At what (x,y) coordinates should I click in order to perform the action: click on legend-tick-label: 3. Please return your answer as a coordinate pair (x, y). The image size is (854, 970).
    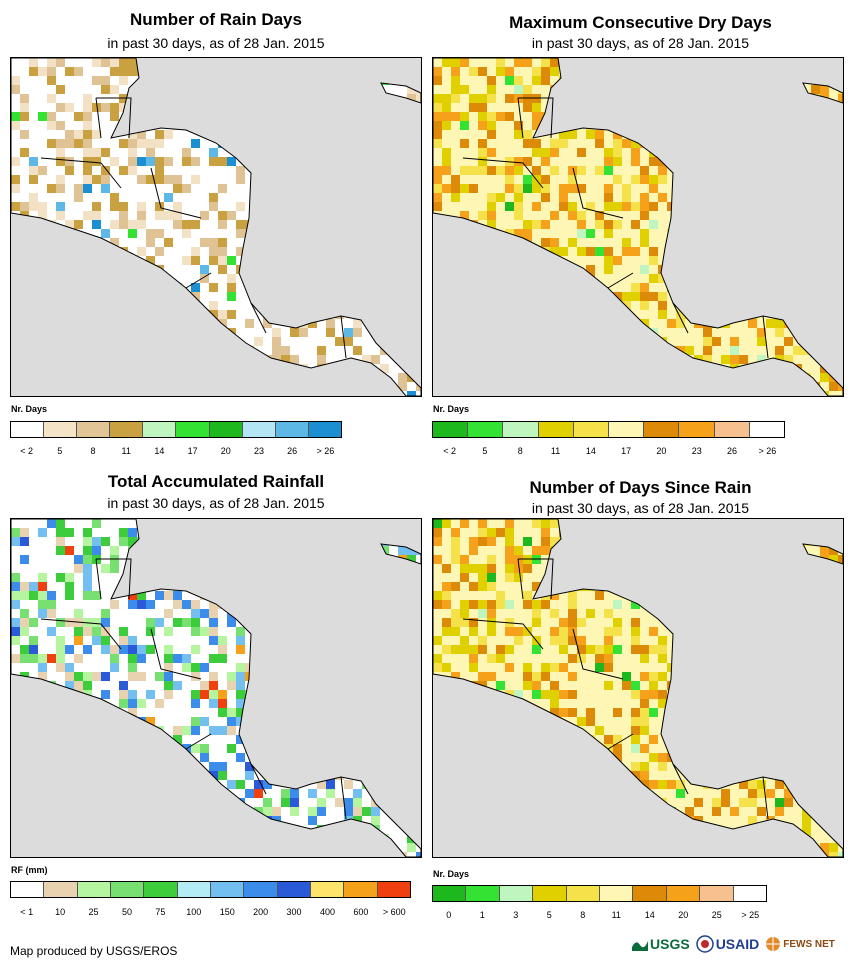
    Looking at the image, I should click on (516, 915).